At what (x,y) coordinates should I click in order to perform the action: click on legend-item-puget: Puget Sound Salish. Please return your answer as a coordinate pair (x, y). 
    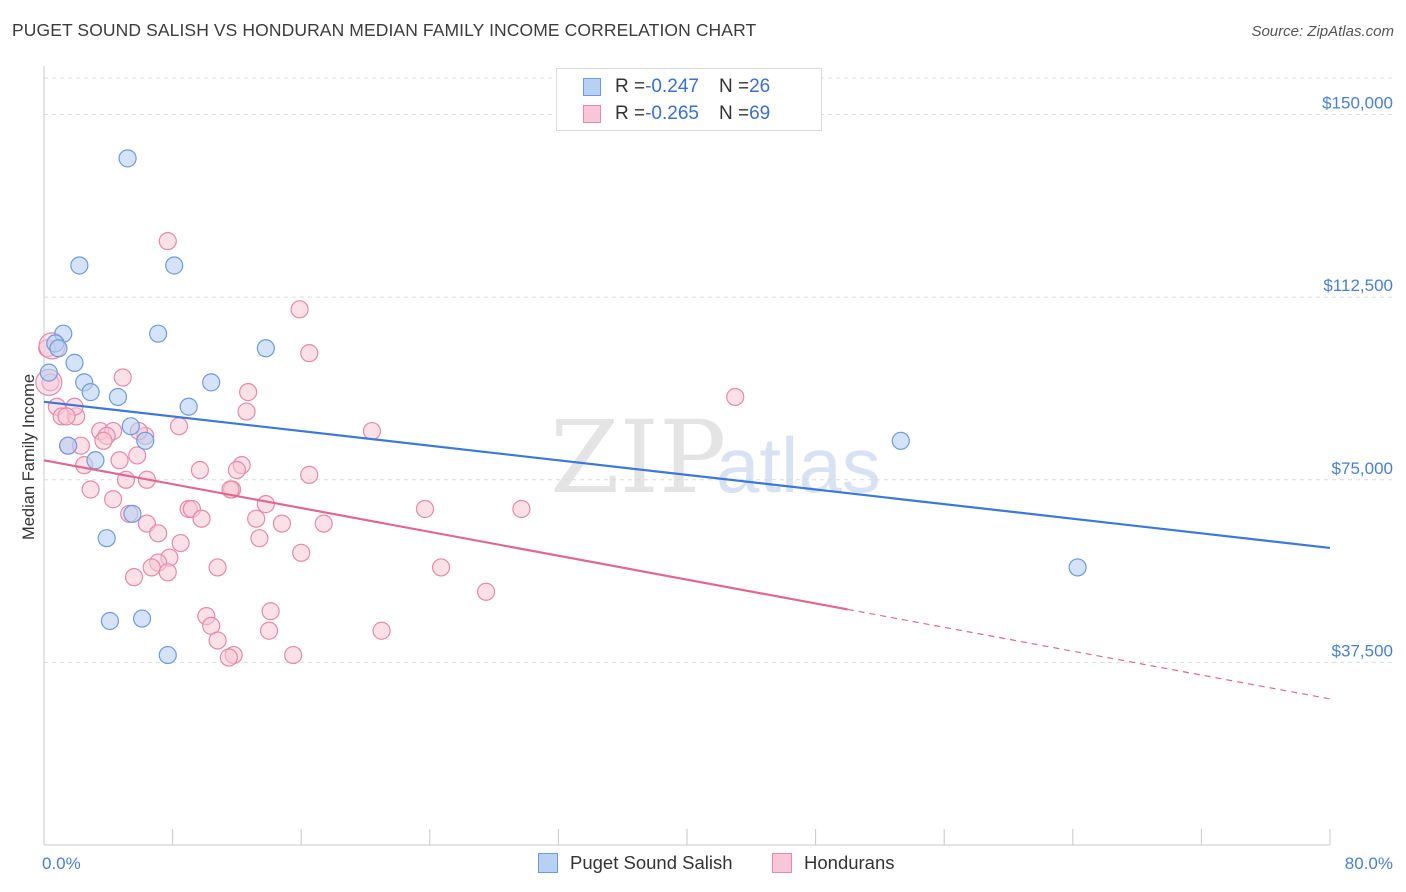
    Looking at the image, I should click on (635, 863).